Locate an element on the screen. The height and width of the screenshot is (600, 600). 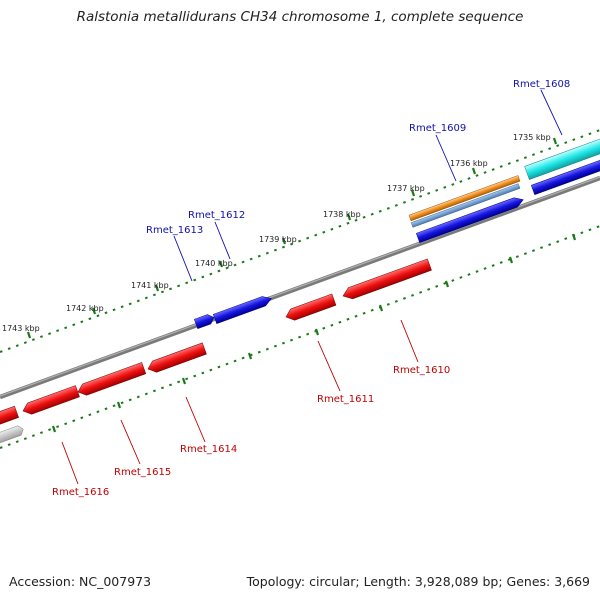
gene-label-rmet-1608: Rmet_1608 is located at coordinates (541, 84).